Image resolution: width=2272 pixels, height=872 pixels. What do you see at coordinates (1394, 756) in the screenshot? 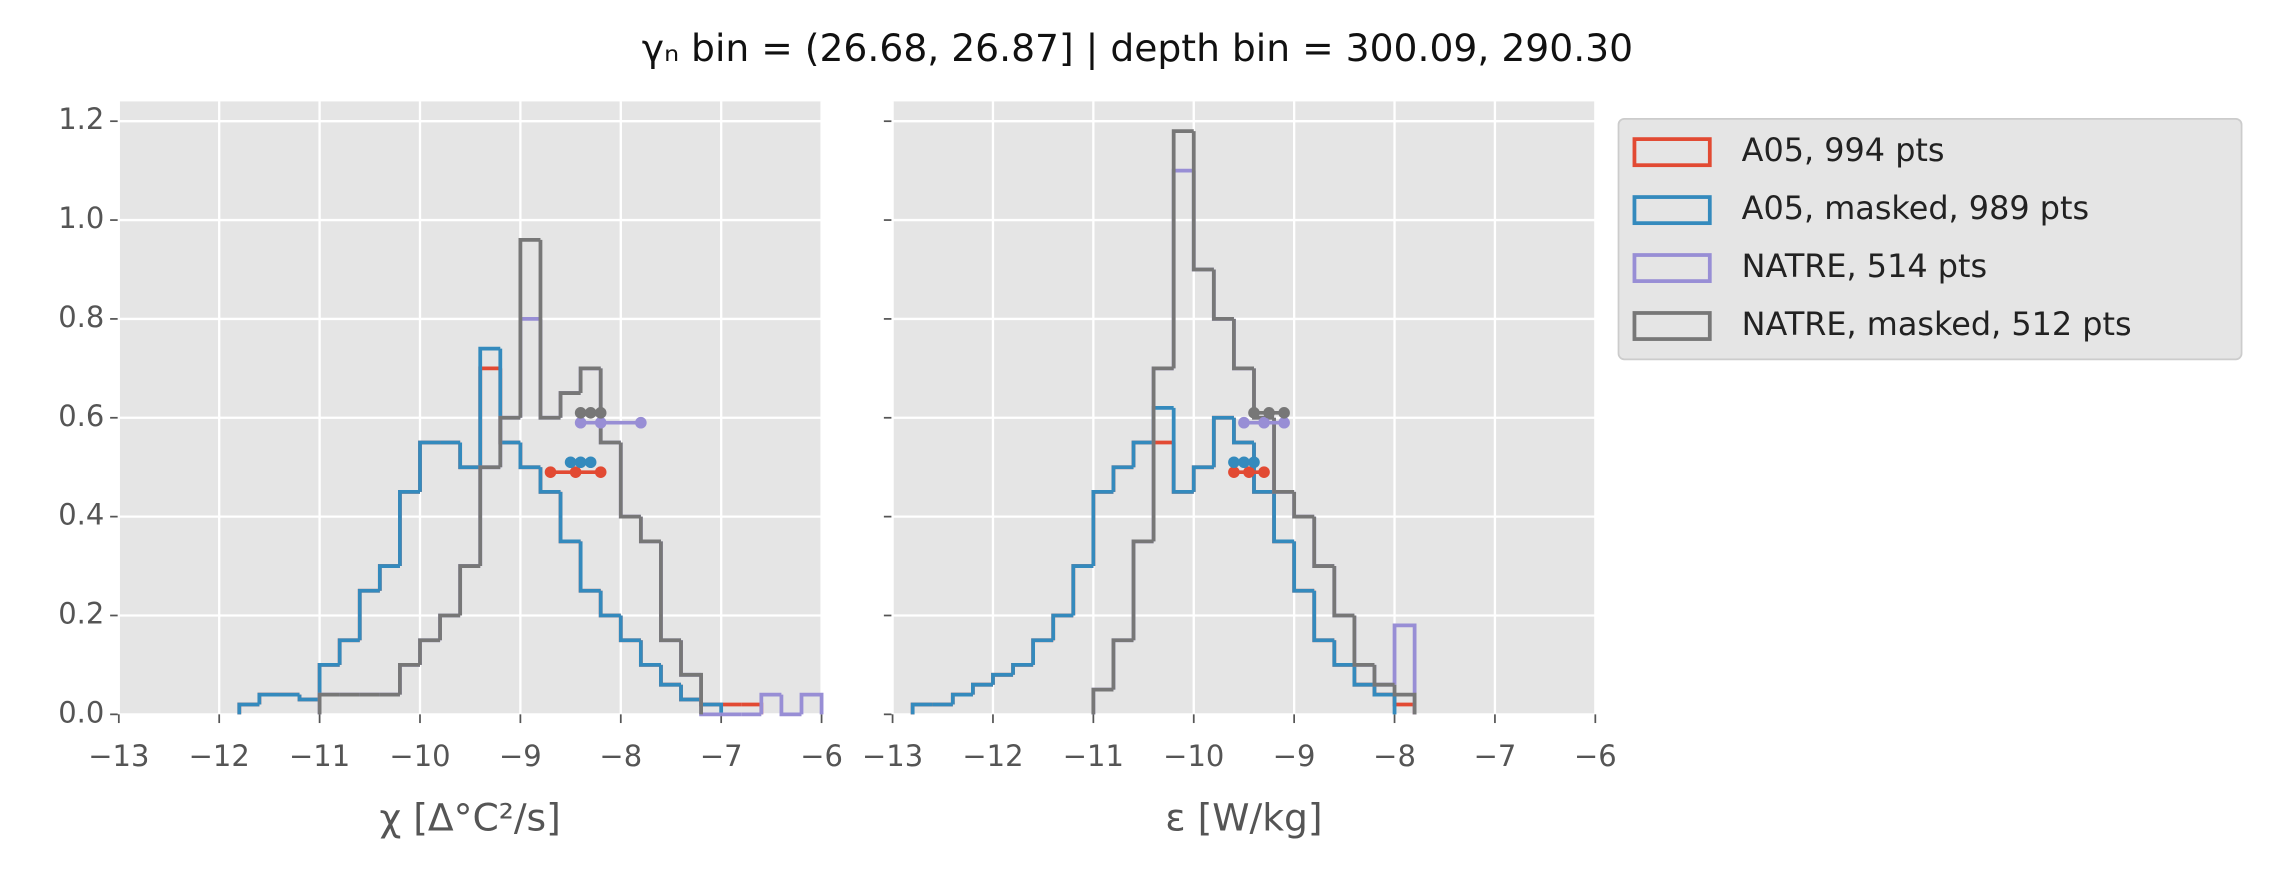
I see `x-tick-label: −8` at bounding box center [1394, 756].